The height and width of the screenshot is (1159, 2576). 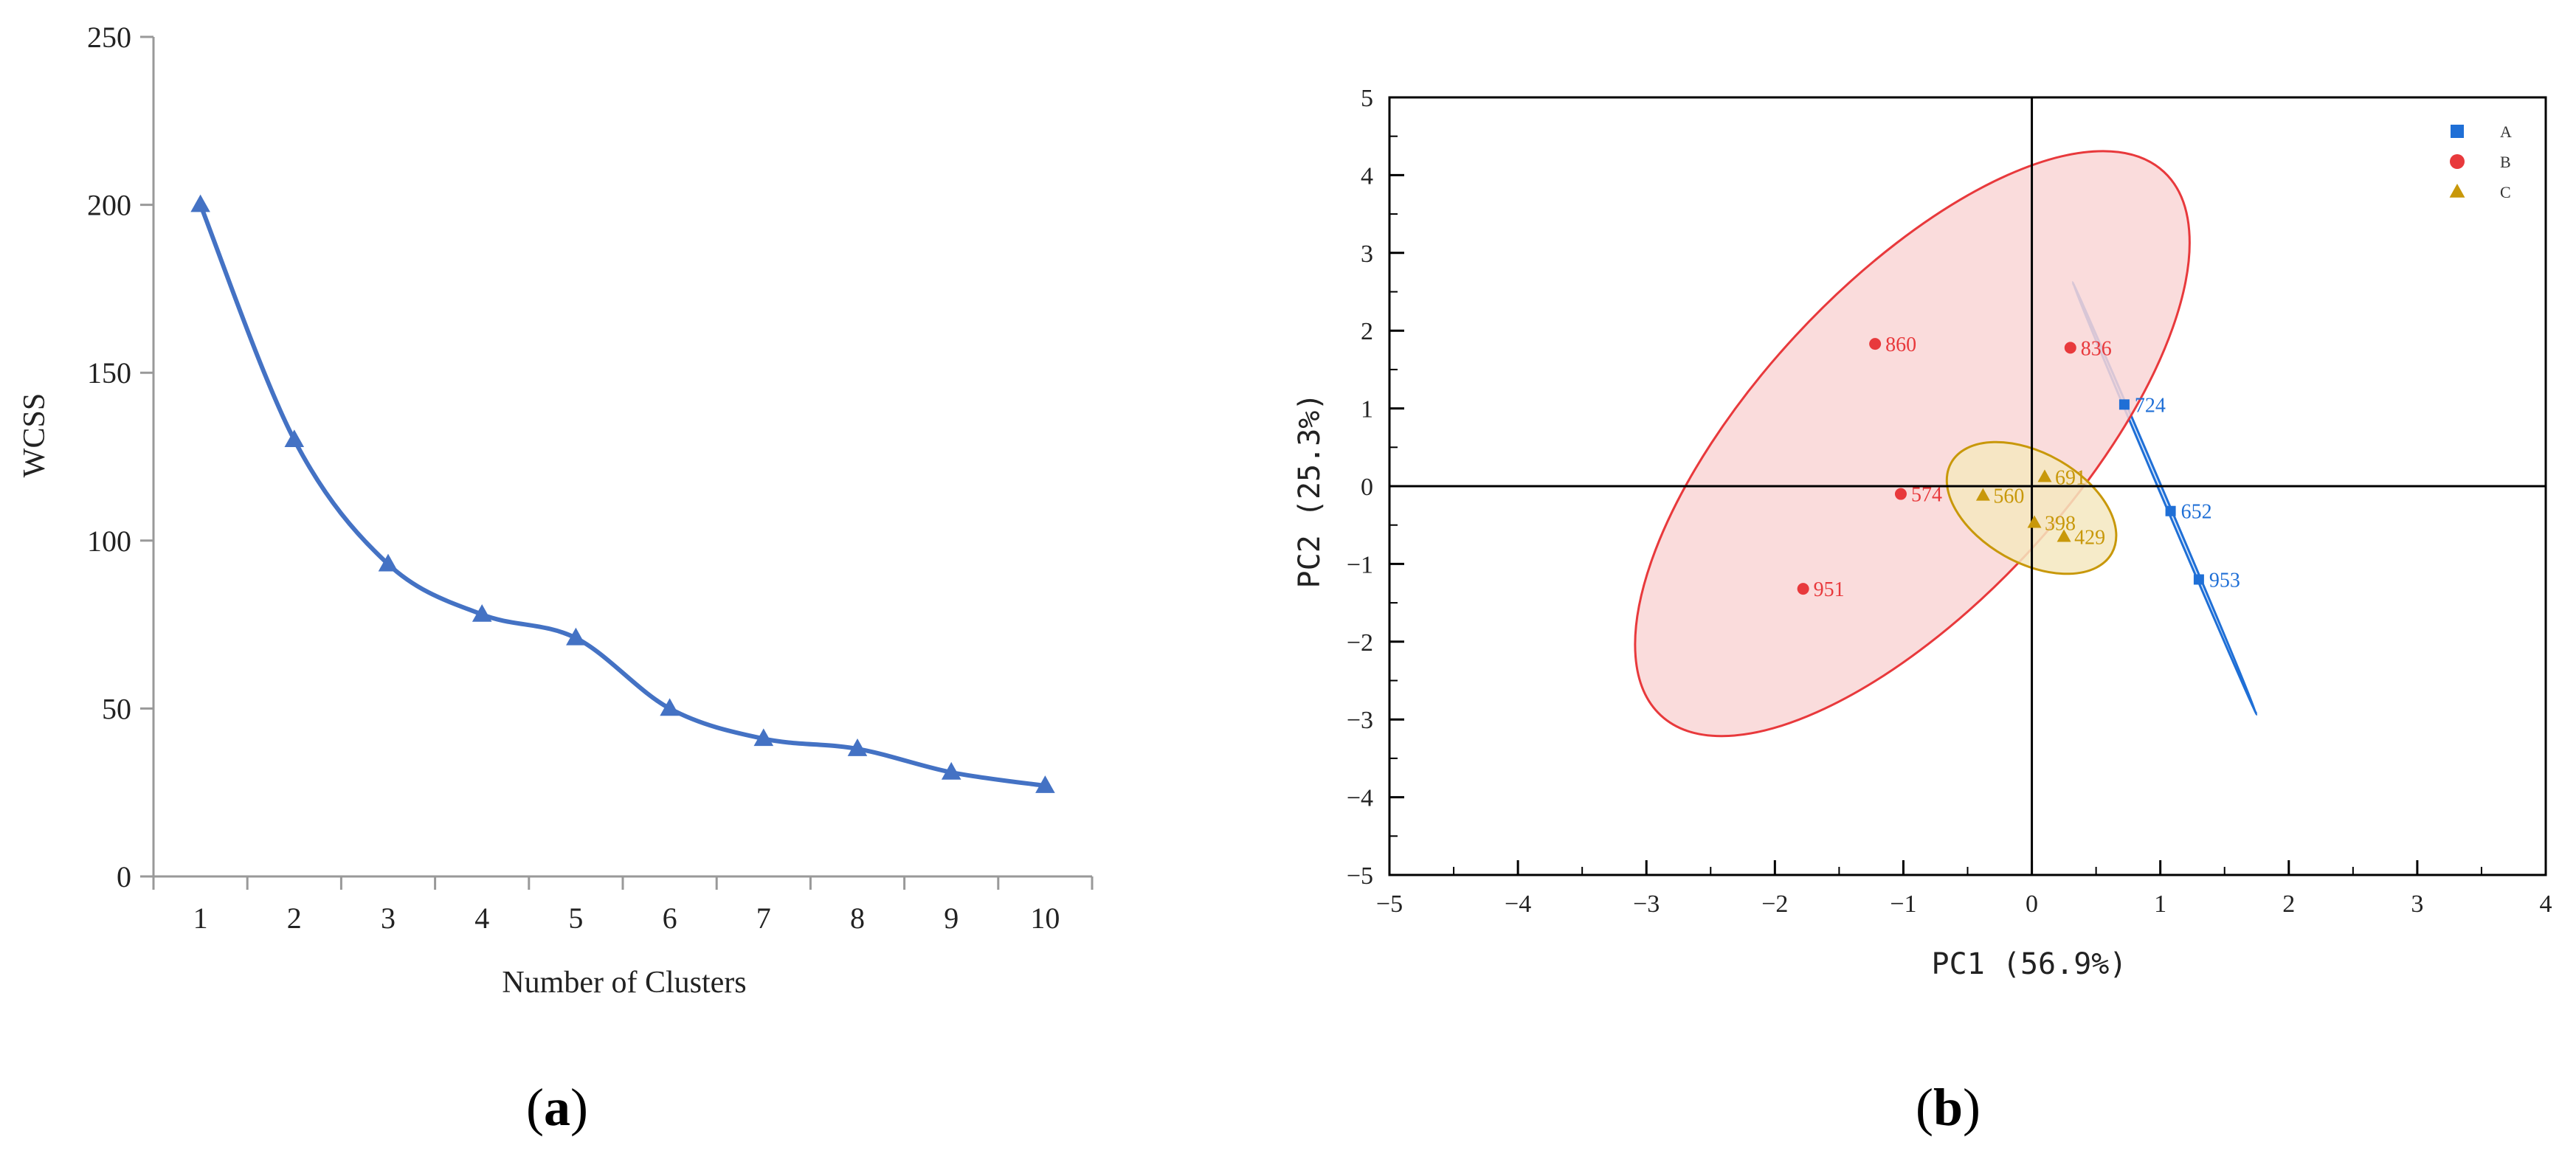 I want to click on legend-label-b: B, so click(x=2505, y=162).